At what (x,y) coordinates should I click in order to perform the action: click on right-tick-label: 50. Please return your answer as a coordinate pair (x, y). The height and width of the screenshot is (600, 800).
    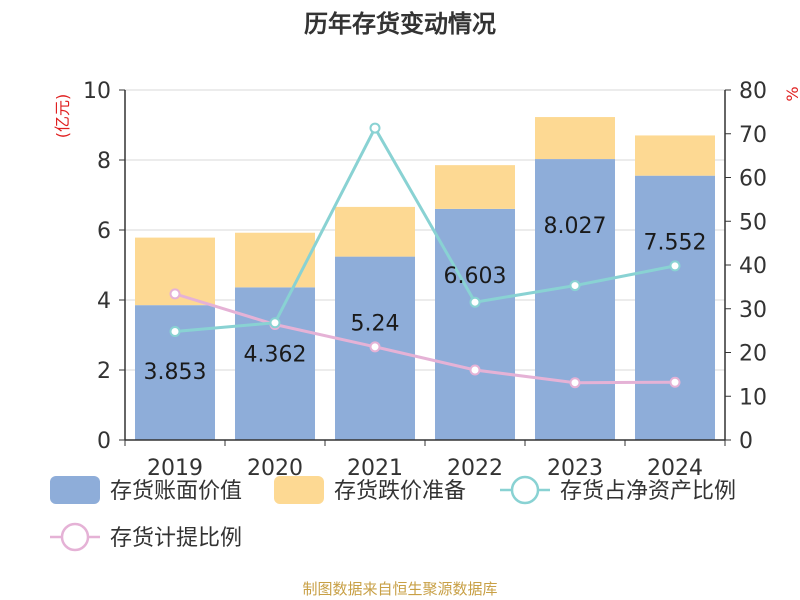
    Looking at the image, I should click on (753, 222).